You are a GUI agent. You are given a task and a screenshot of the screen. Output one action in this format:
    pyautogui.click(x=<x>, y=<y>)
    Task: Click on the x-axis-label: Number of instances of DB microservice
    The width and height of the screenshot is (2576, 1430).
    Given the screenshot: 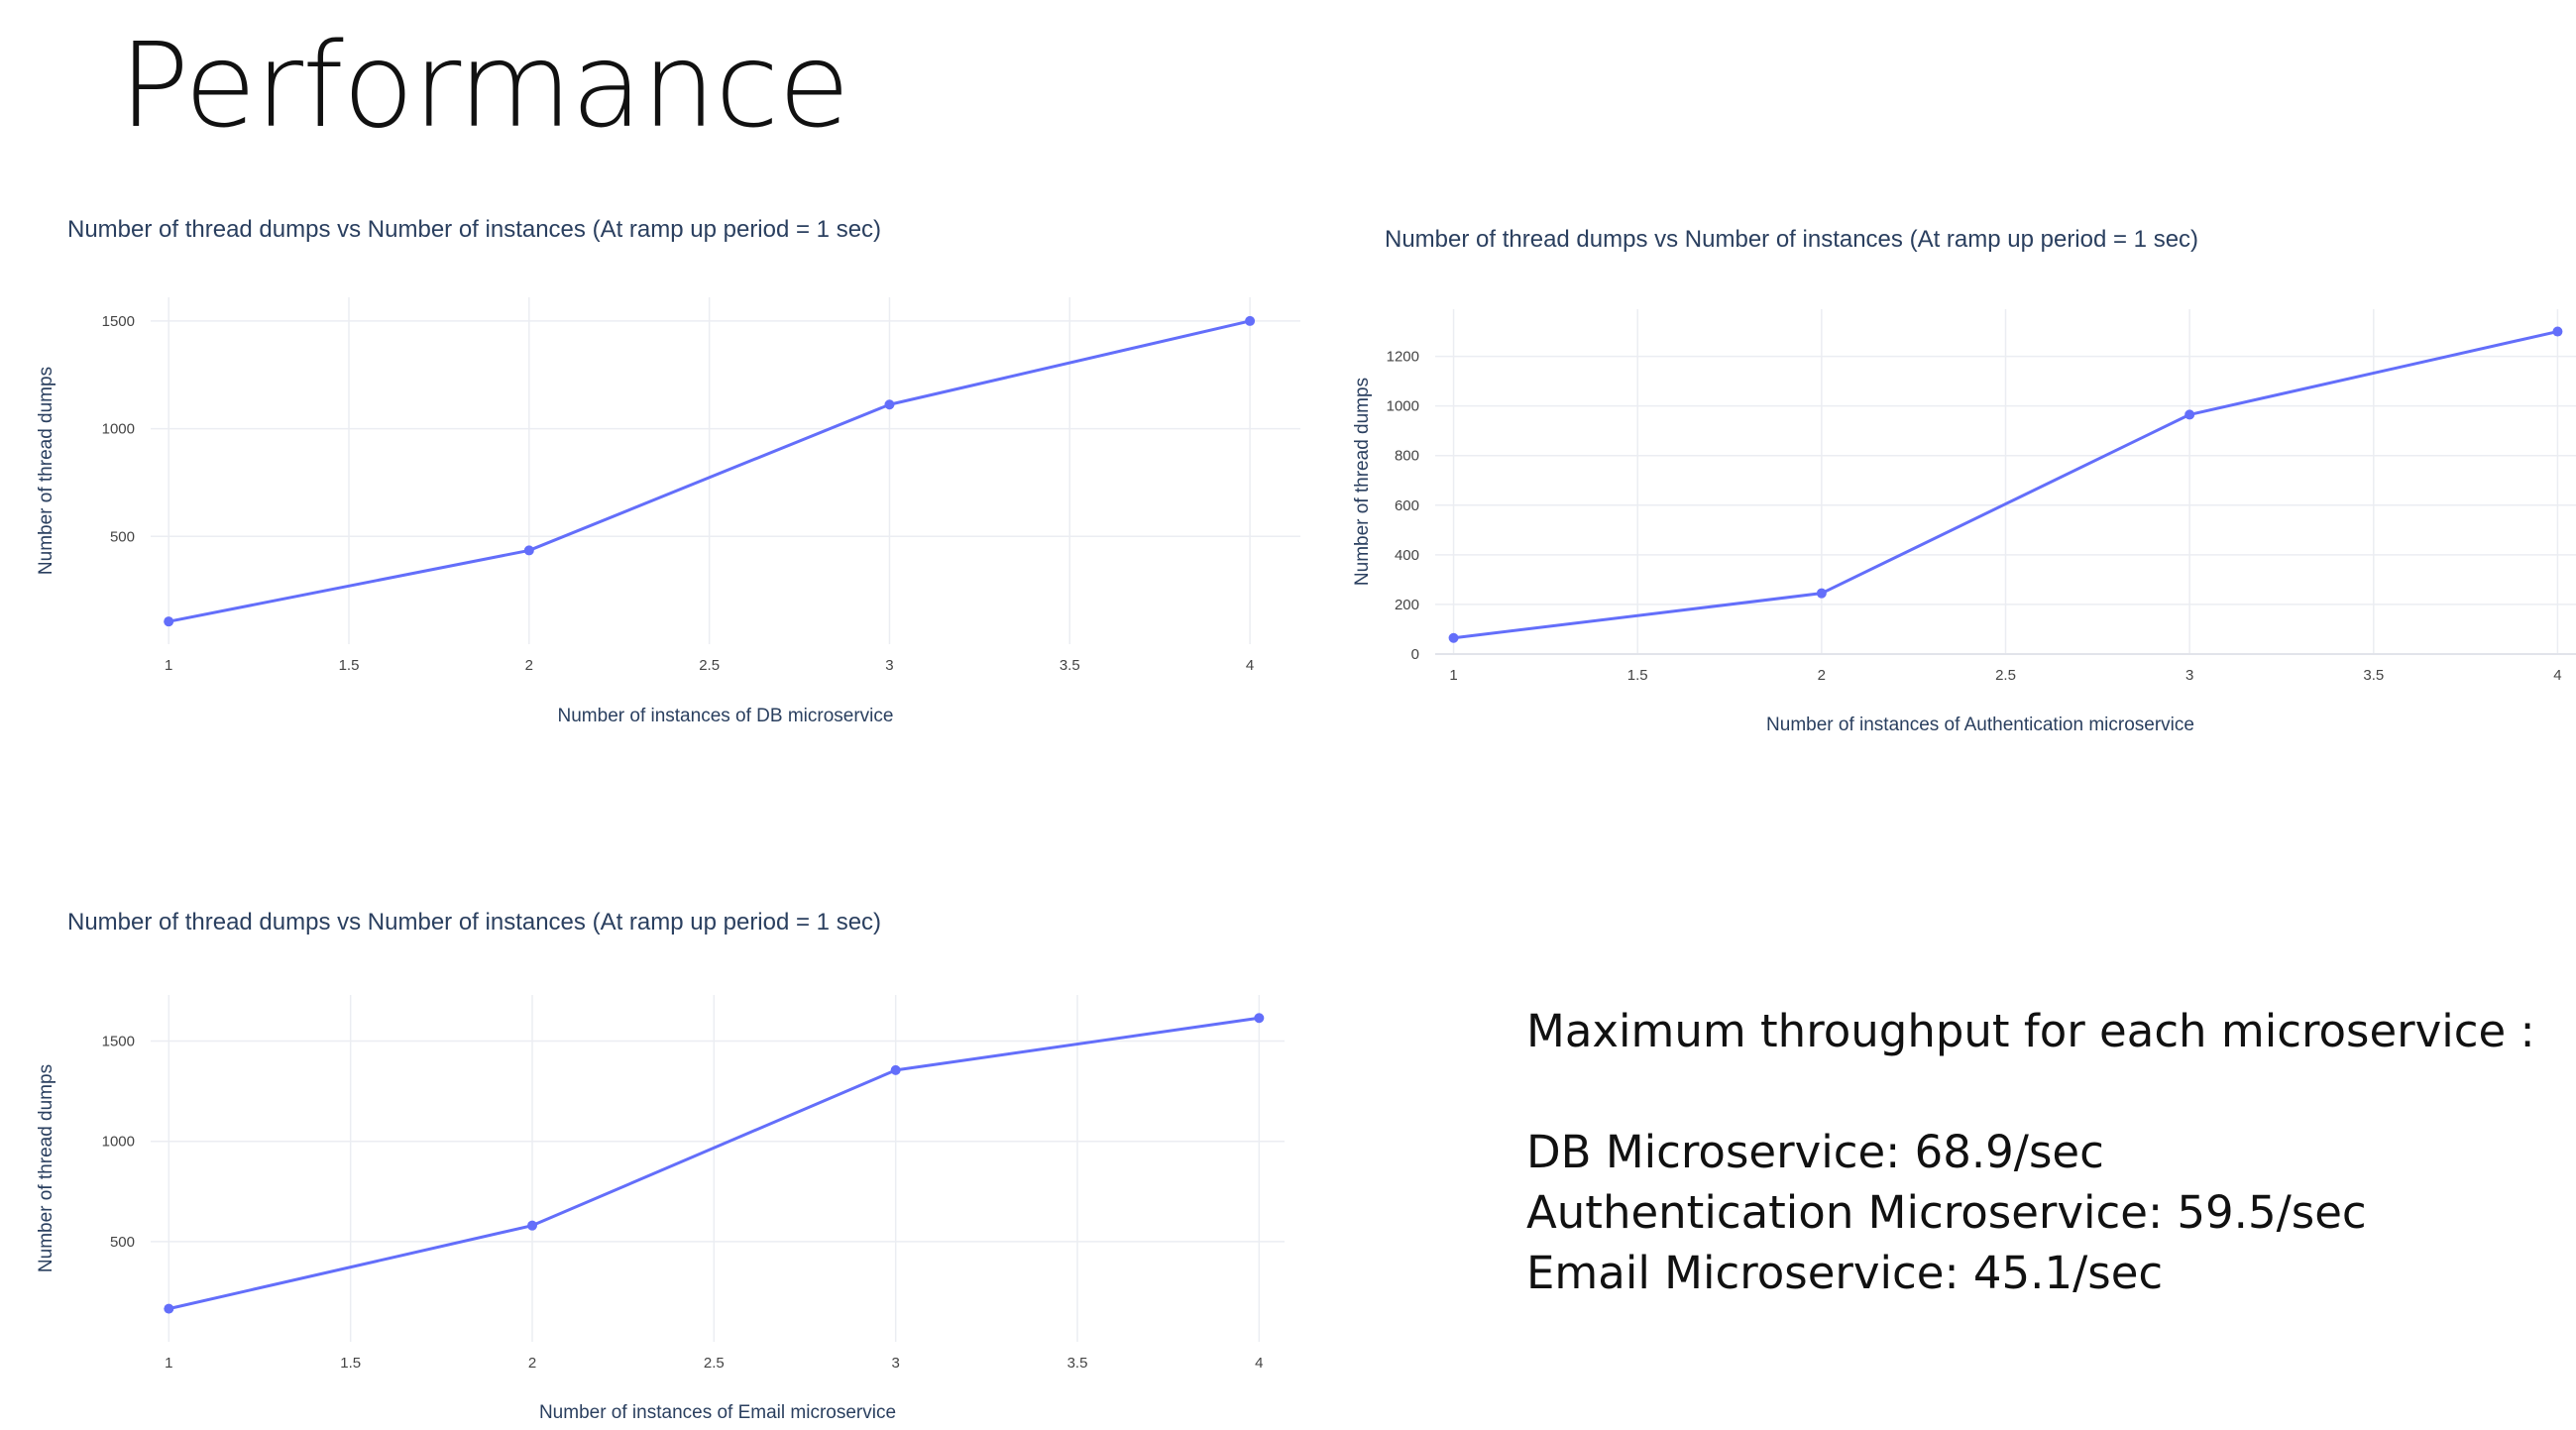 What is the action you would take?
    pyautogui.click(x=726, y=716)
    